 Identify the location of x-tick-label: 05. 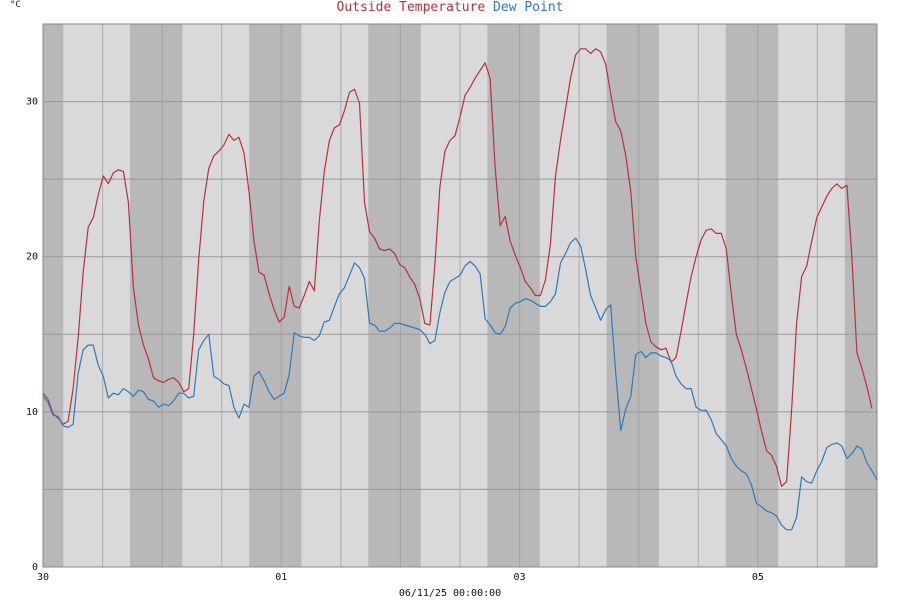
(758, 577).